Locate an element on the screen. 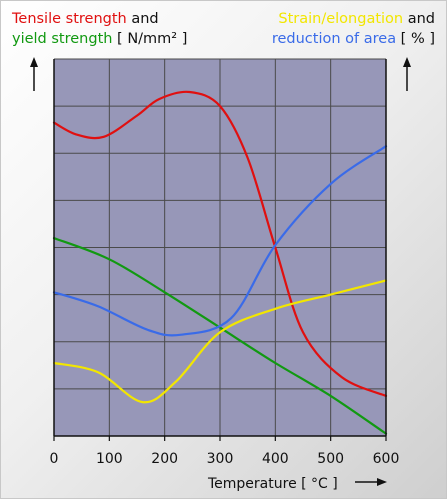  x-tick-label: 300 is located at coordinates (220, 459).